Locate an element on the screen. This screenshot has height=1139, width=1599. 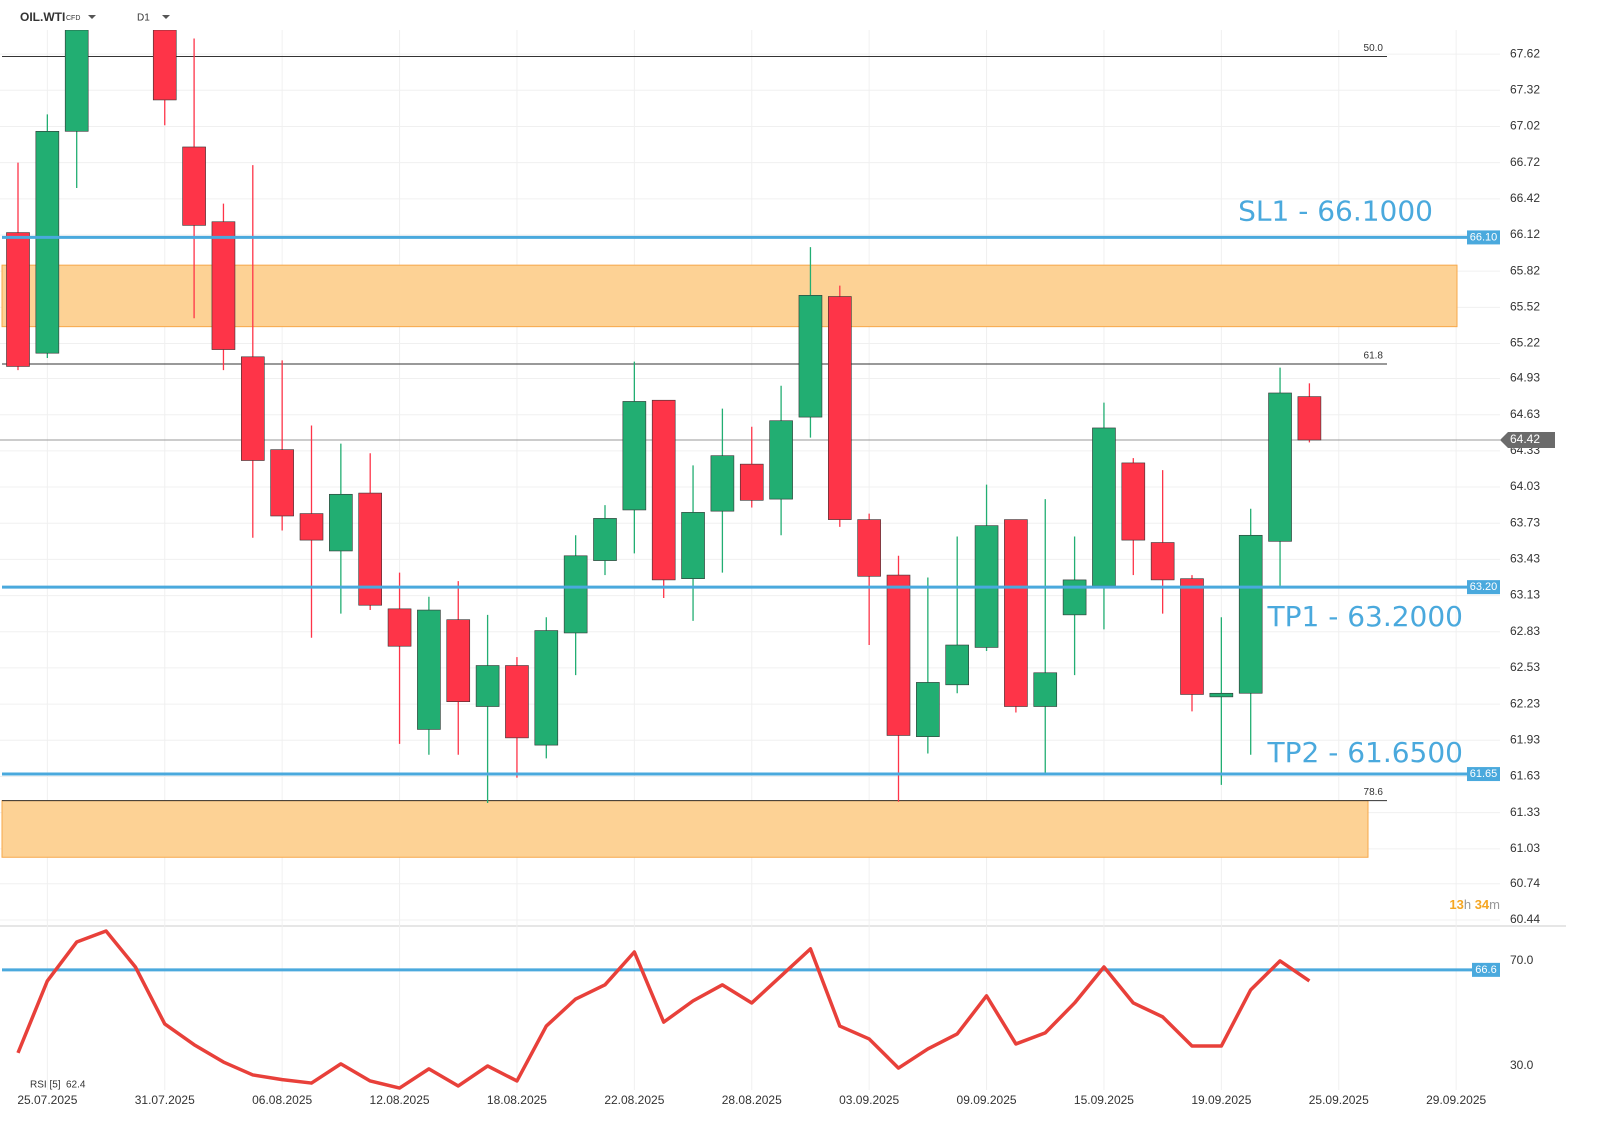
y-tick-label: 64.93 is located at coordinates (1525, 378).